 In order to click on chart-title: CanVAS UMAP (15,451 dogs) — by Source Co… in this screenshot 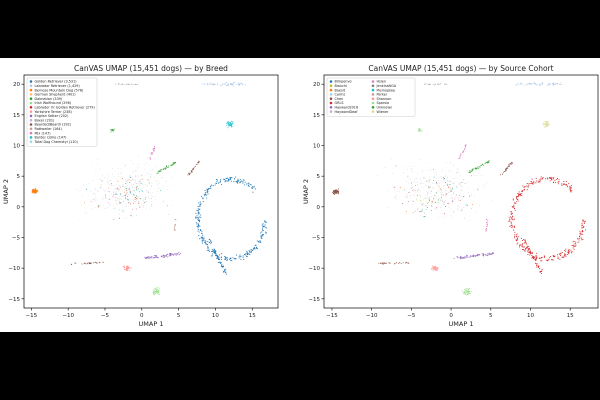, I will do `click(460, 68)`.